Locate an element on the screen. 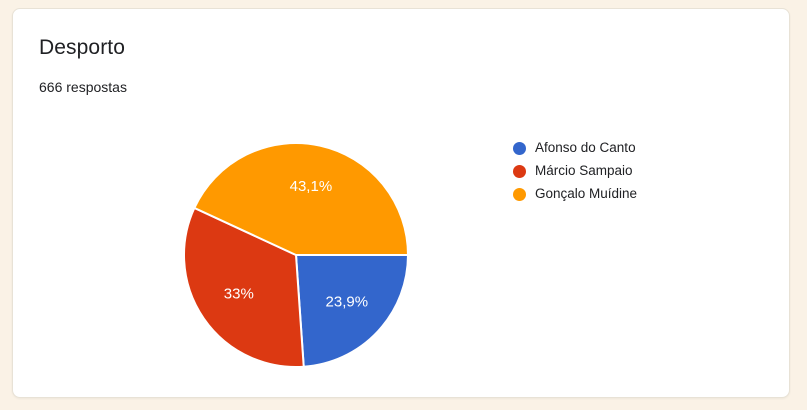  response-count: 666 respostas is located at coordinates (83, 87).